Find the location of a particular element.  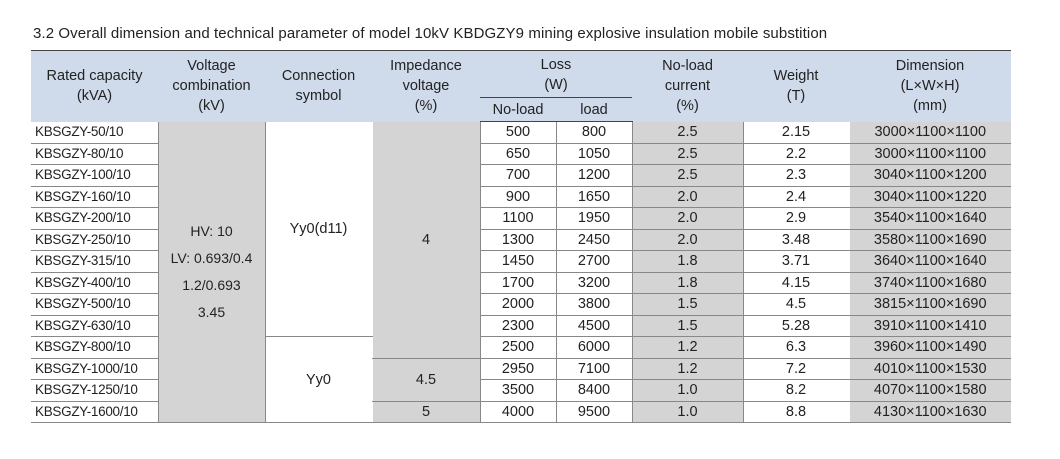

weight-cell: 6.3 is located at coordinates (795, 347).